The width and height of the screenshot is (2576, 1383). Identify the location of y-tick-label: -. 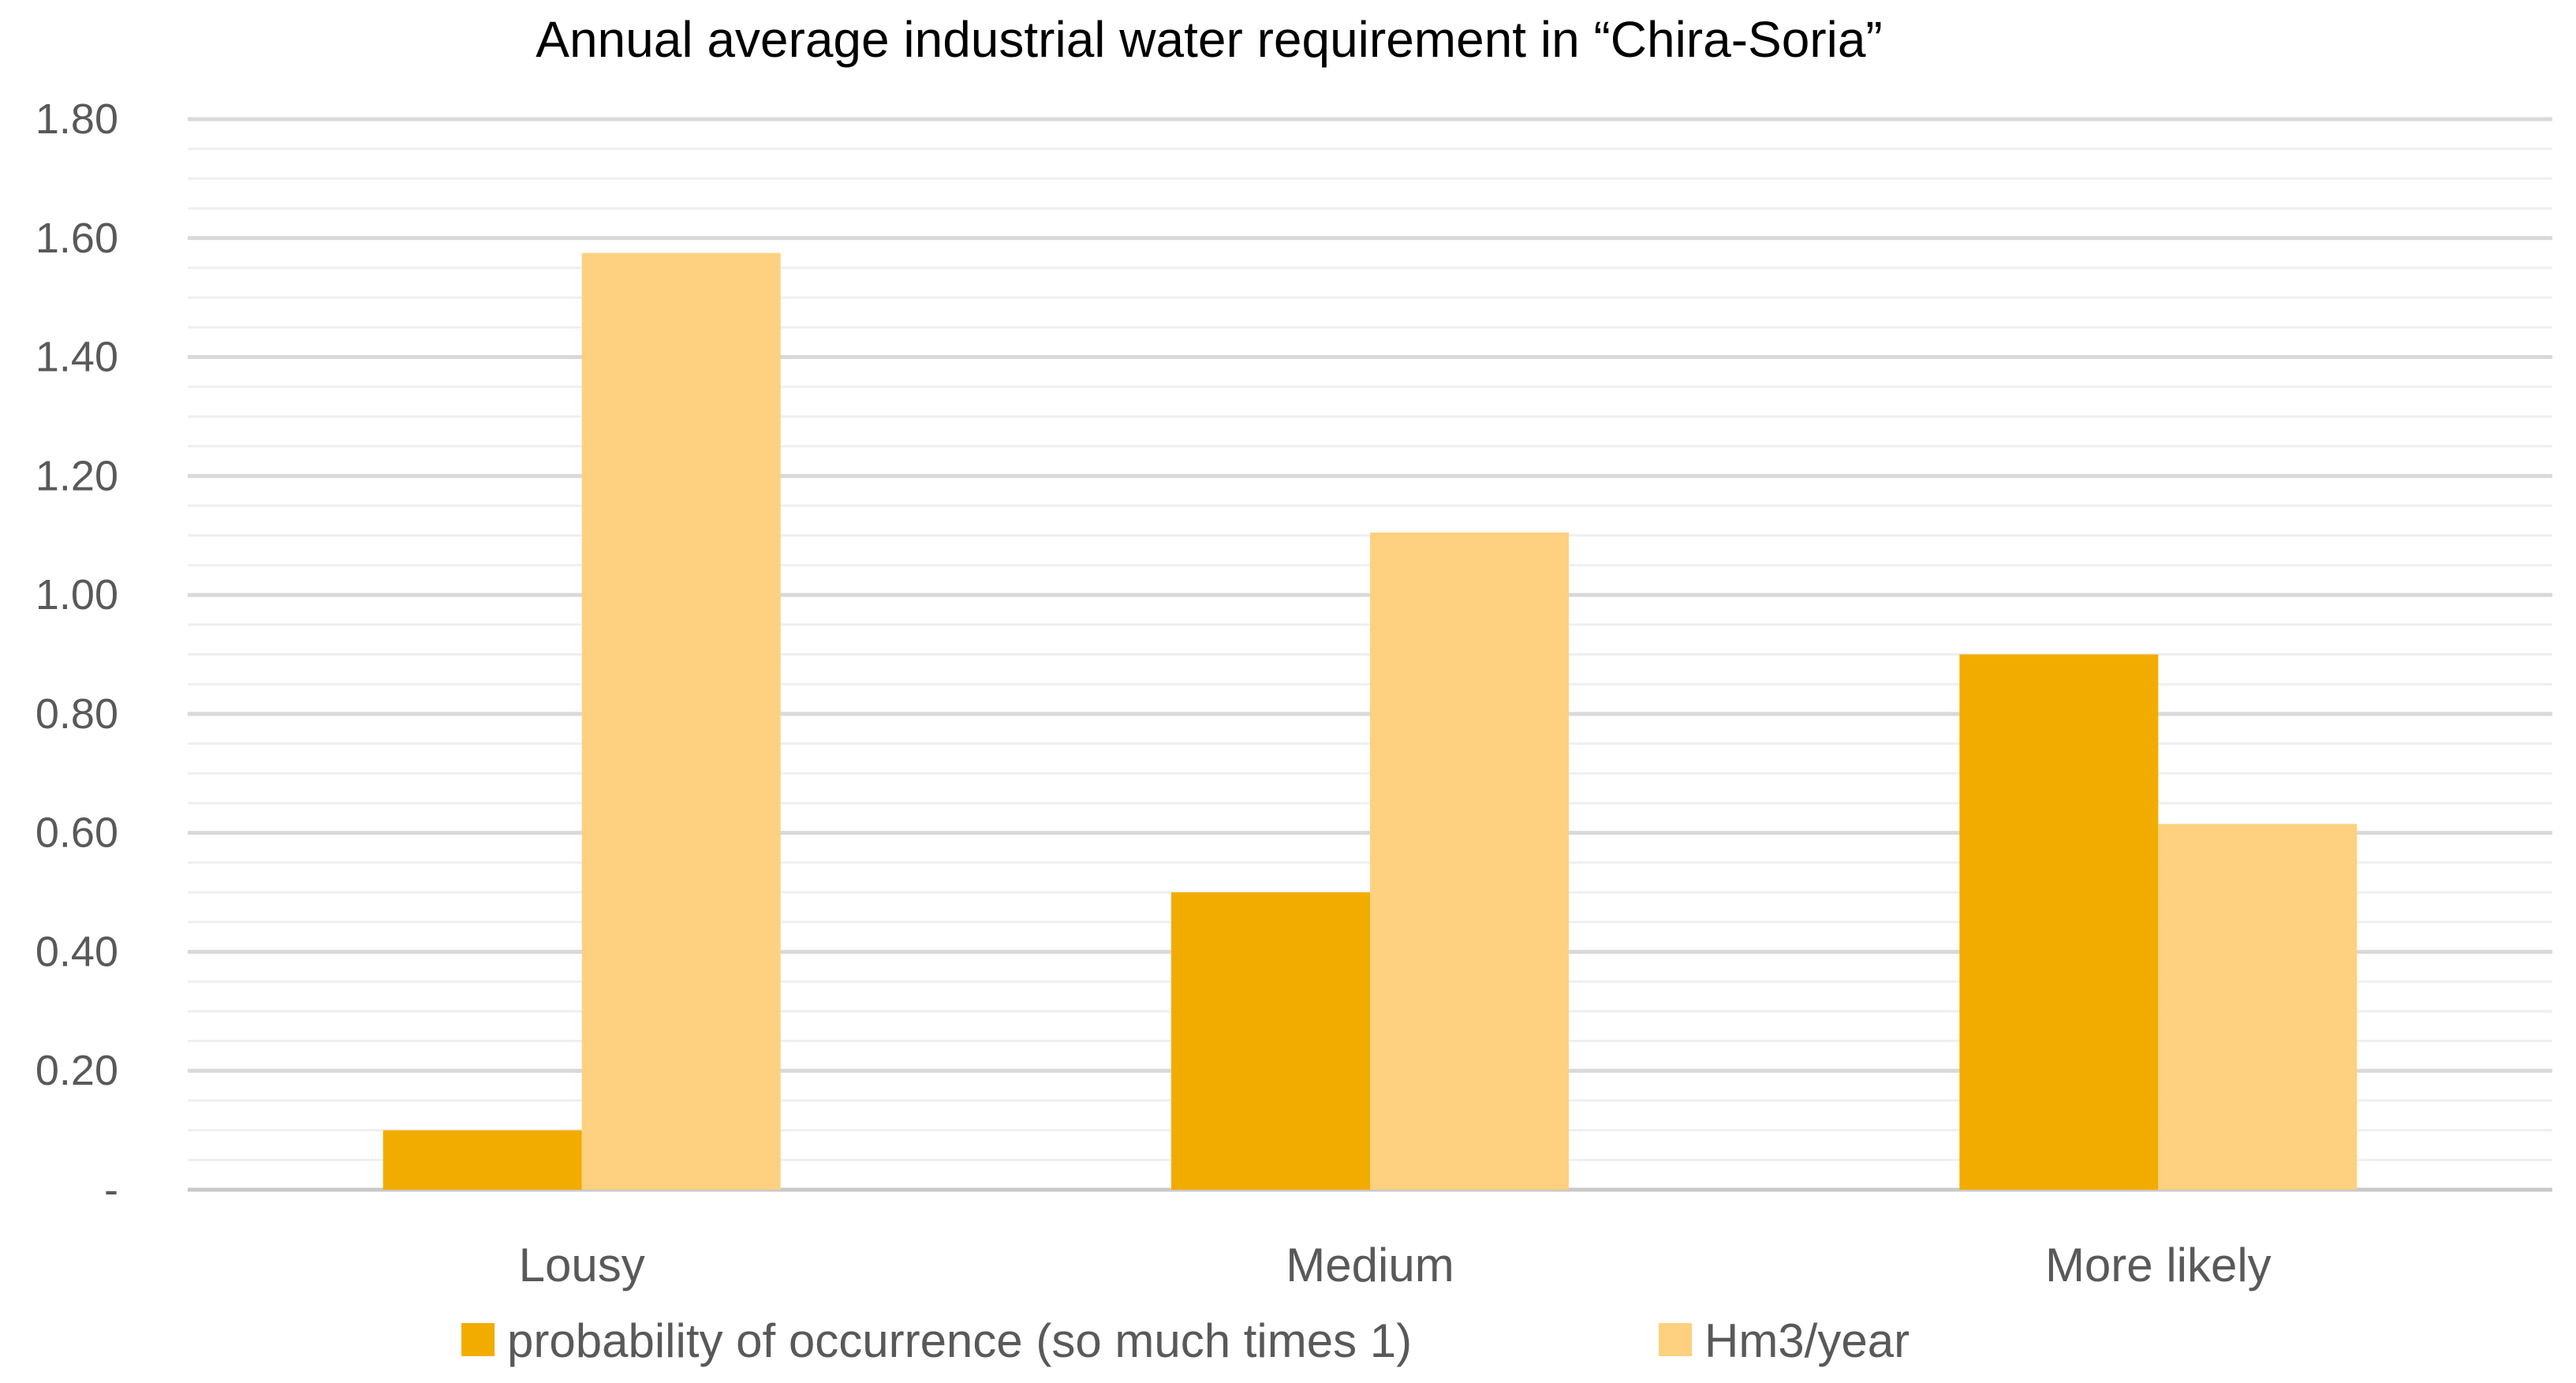
(111, 1189).